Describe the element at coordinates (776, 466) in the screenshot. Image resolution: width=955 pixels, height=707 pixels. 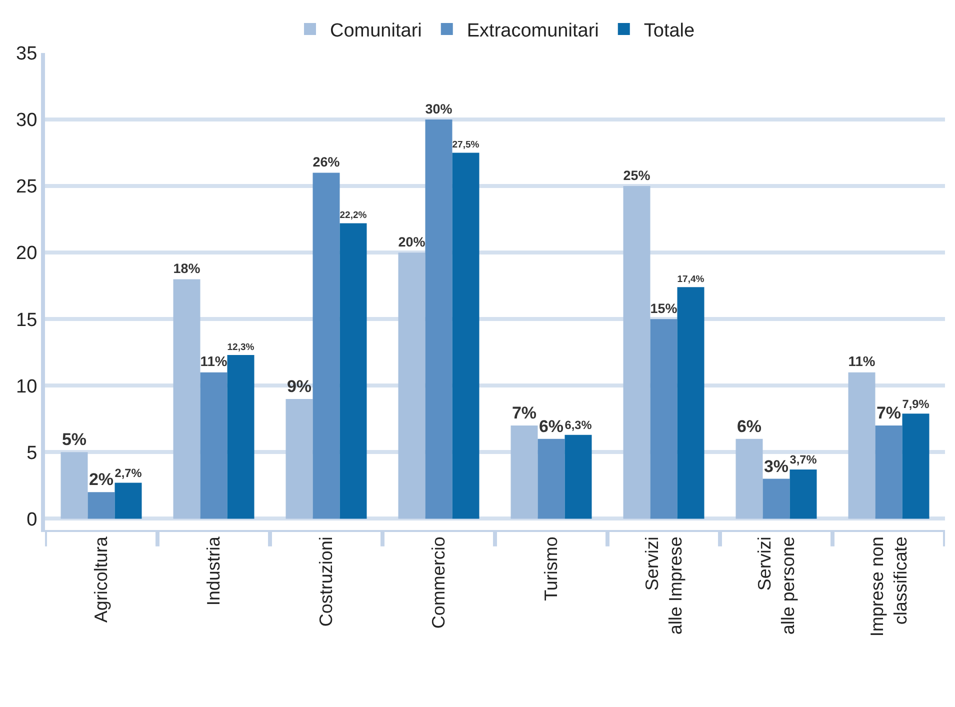
I see `data-label: 3%` at that location.